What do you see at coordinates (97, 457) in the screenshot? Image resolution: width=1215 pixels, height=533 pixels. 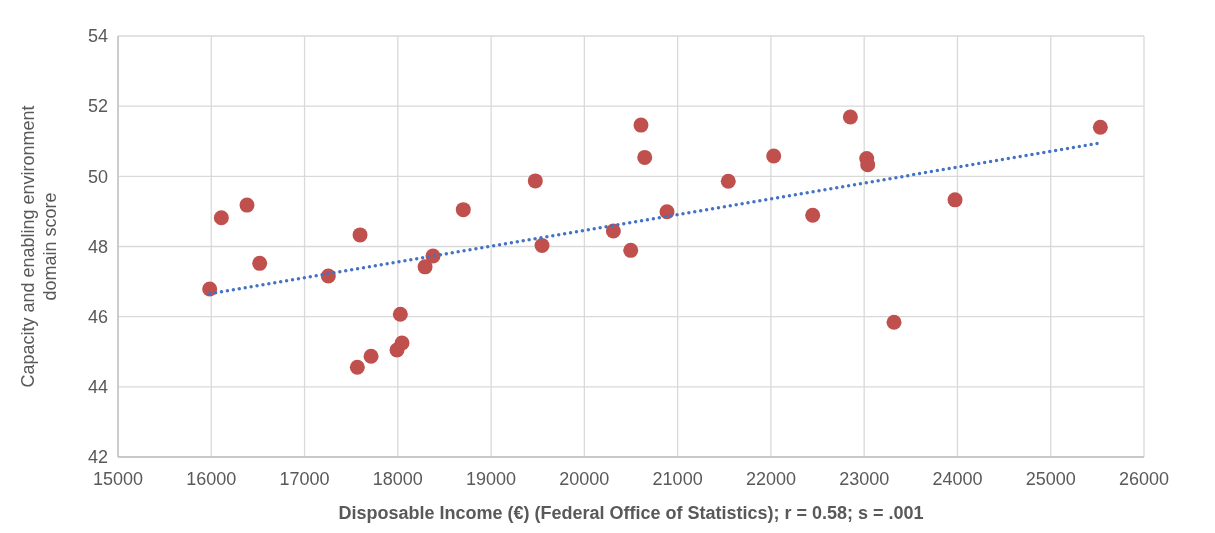 I see `y-tick-label: 42` at bounding box center [97, 457].